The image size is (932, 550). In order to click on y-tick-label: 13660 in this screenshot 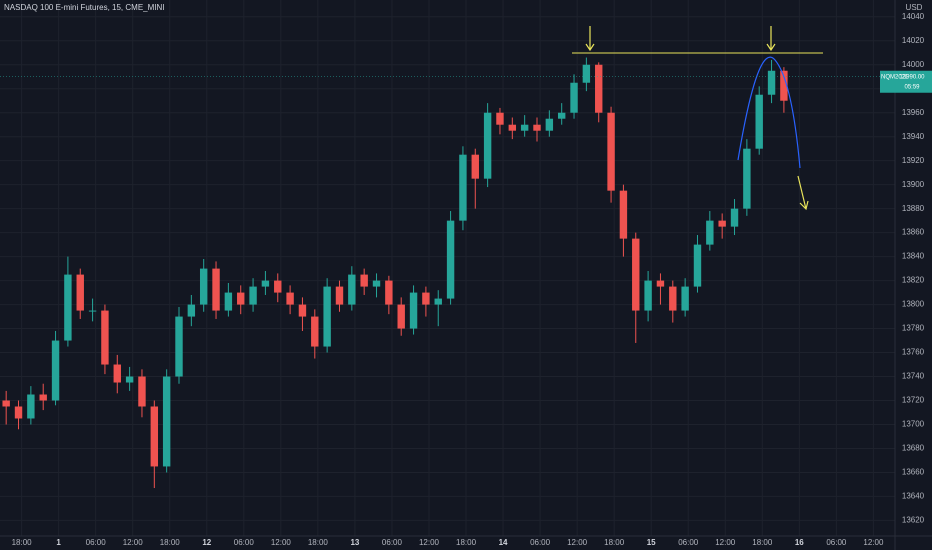, I will do `click(913, 472)`.